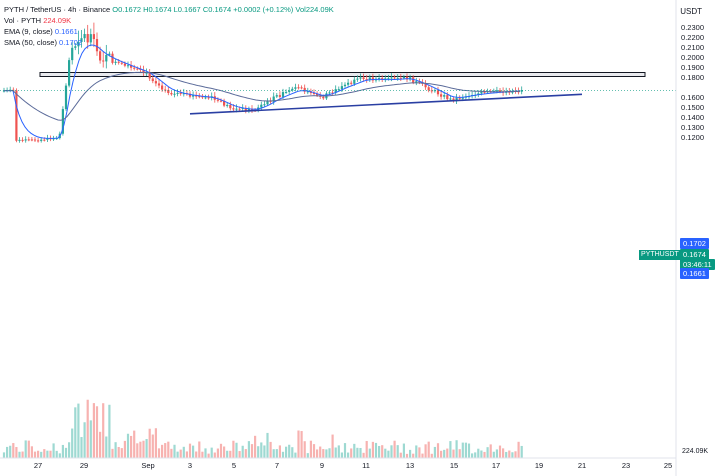  What do you see at coordinates (277, 465) in the screenshot?
I see `time-axis-label: 7` at bounding box center [277, 465].